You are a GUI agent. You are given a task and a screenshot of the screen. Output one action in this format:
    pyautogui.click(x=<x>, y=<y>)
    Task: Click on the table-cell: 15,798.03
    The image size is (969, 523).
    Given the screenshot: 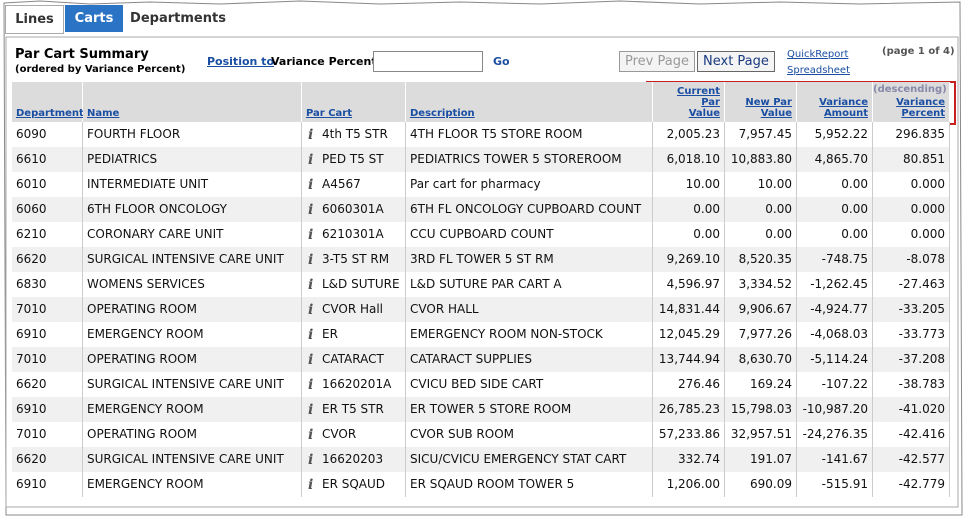 What is the action you would take?
    pyautogui.click(x=761, y=409)
    